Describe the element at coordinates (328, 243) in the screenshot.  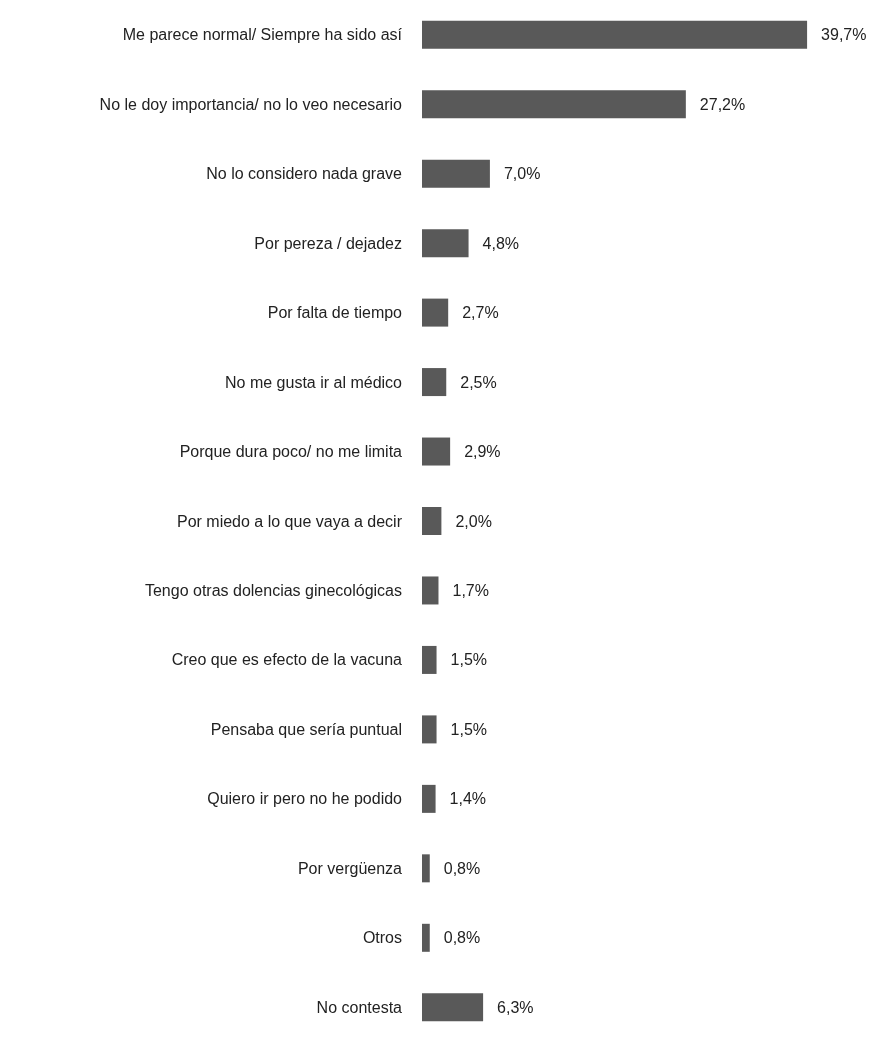
I see `y-tick-label: Por pereza / dejadez` at that location.